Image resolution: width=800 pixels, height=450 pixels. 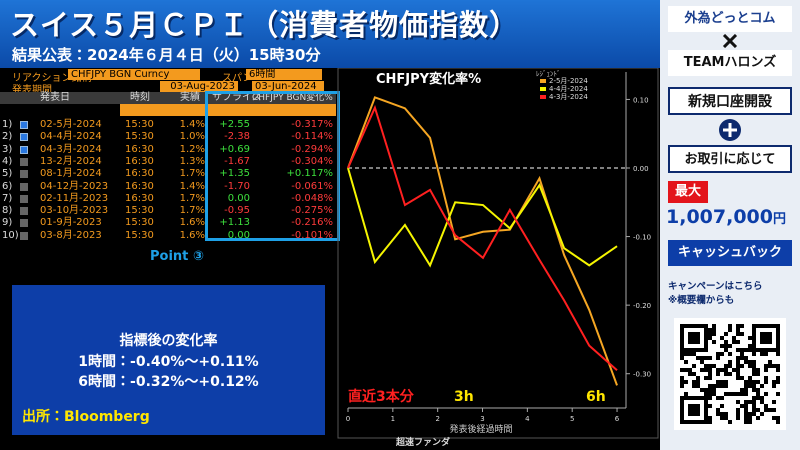 What do you see at coordinates (393, 419) in the screenshot?
I see `x-tick-label: 1` at bounding box center [393, 419].